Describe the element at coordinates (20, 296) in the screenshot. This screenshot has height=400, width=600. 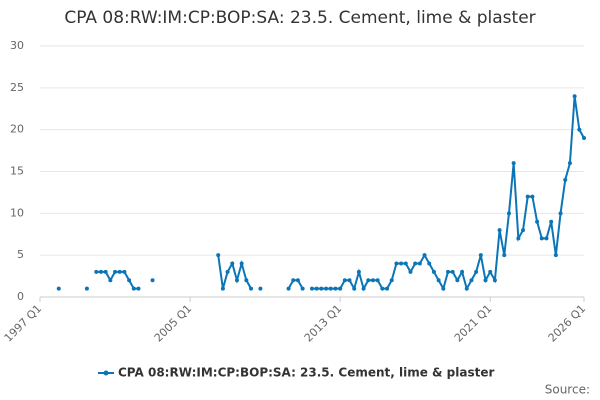
I see `y-tick-label: 0` at that location.